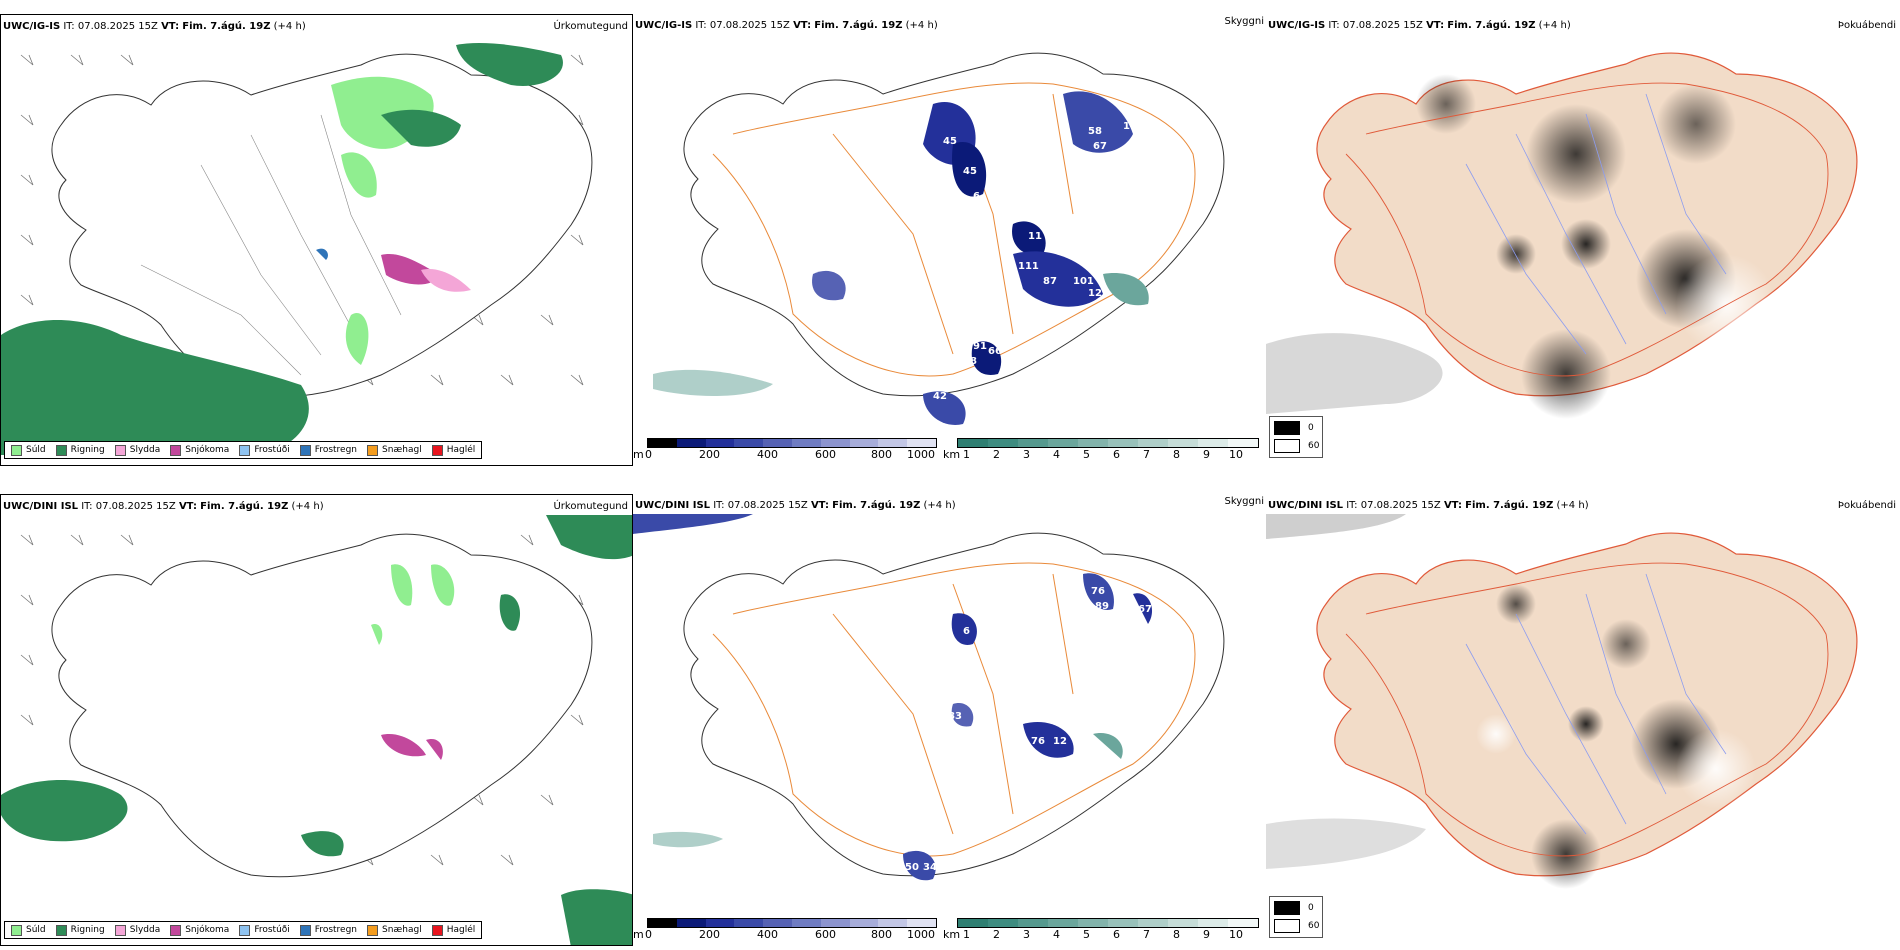 The width and height of the screenshot is (1900, 950). What do you see at coordinates (996, 934) in the screenshot?
I see `colorbar-tick: 2` at bounding box center [996, 934].